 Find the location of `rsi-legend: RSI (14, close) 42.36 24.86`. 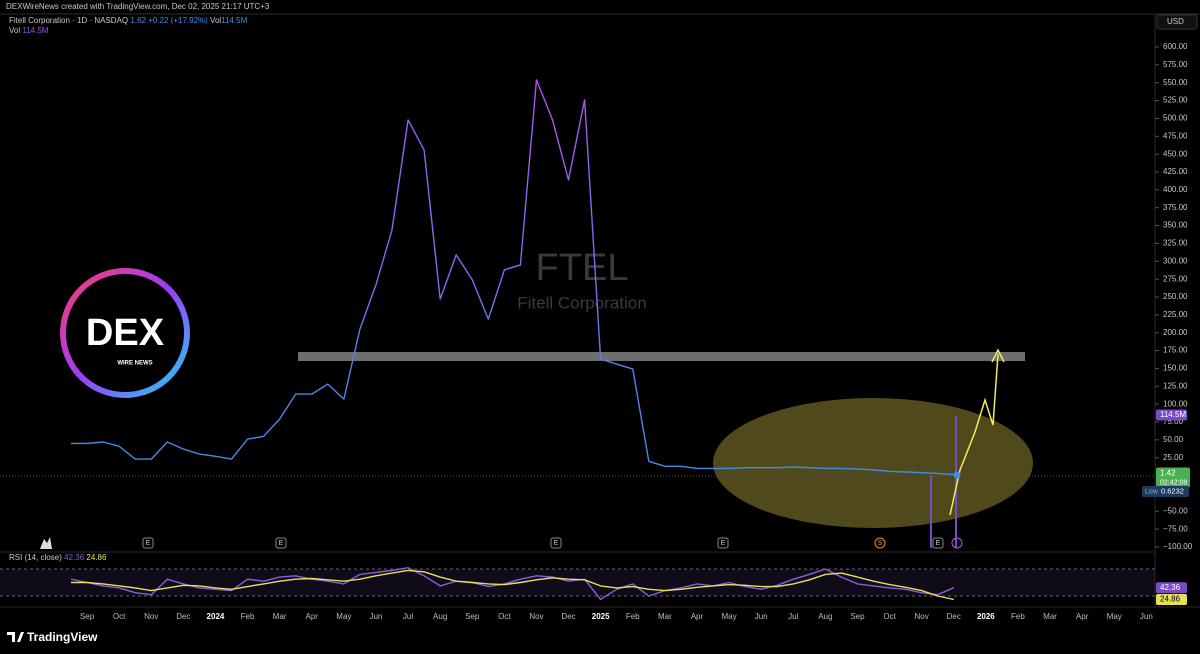

rsi-legend: RSI (14, close) 42.36 24.86 is located at coordinates (58, 557).